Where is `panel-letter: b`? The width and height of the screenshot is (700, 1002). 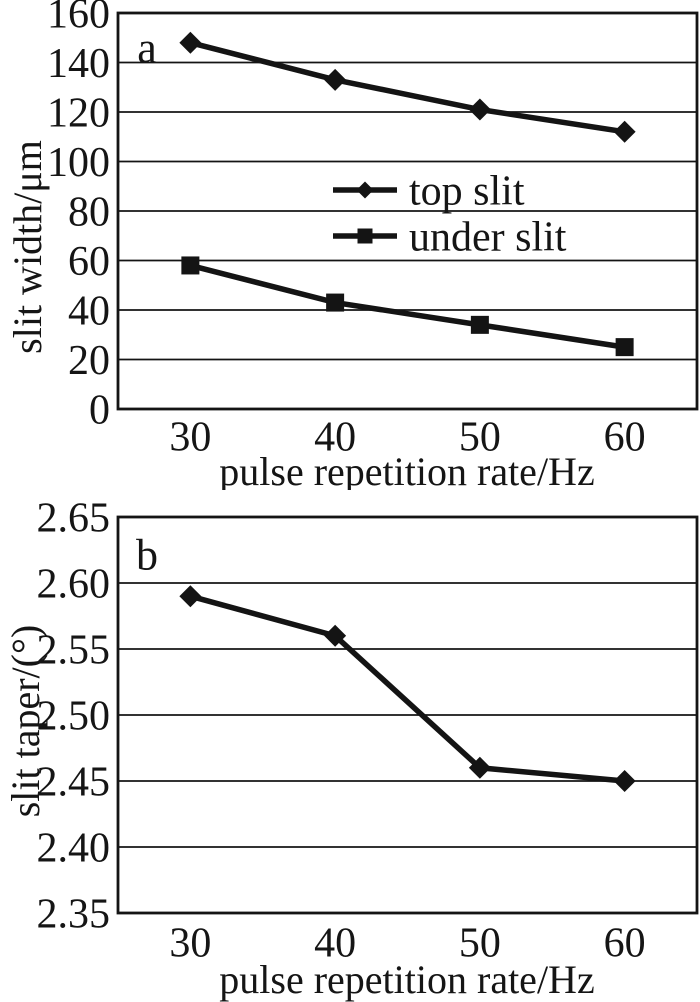
panel-letter: b is located at coordinates (147, 554).